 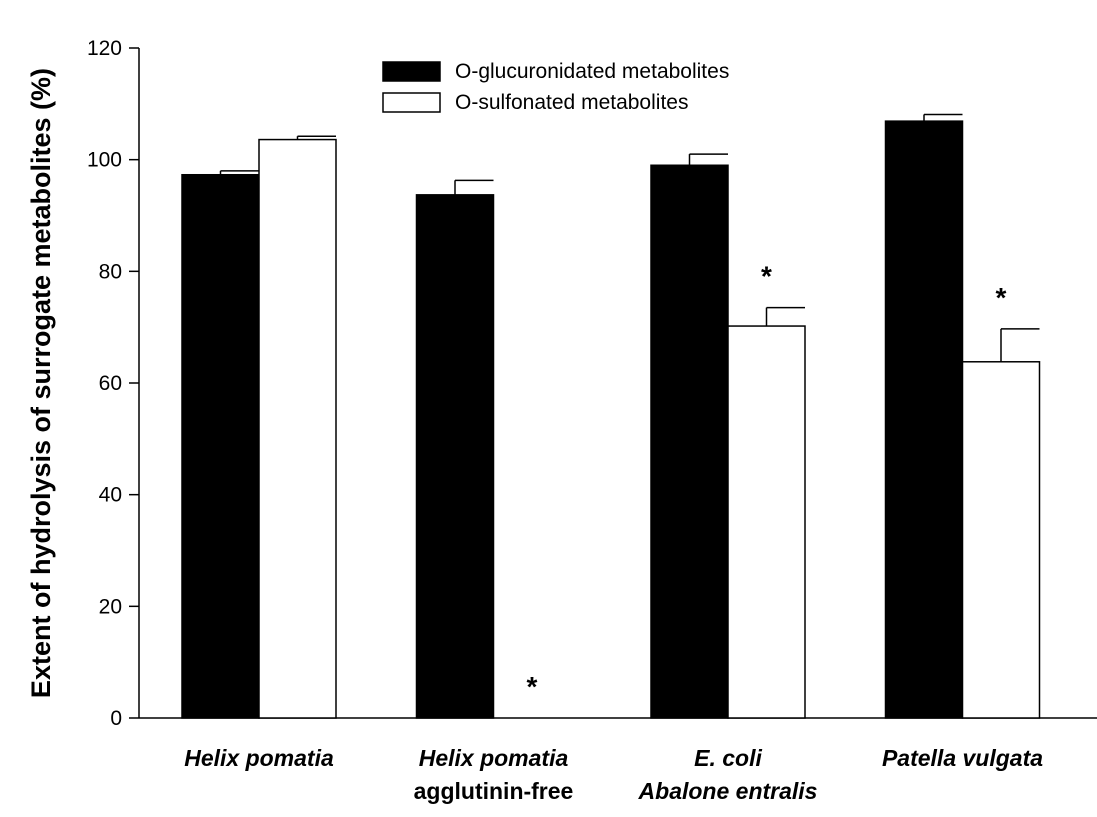 I want to click on y-tick-label: 120, so click(x=104, y=48).